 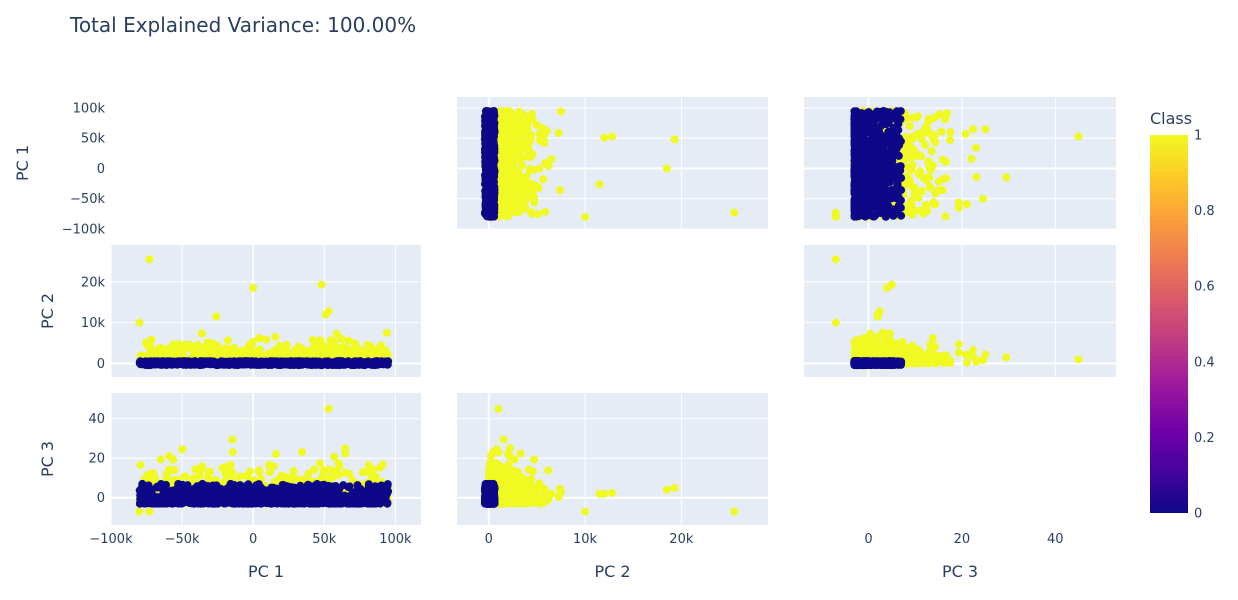 What do you see at coordinates (960, 311) in the screenshot?
I see `panel-pc2-vs-pc3` at bounding box center [960, 311].